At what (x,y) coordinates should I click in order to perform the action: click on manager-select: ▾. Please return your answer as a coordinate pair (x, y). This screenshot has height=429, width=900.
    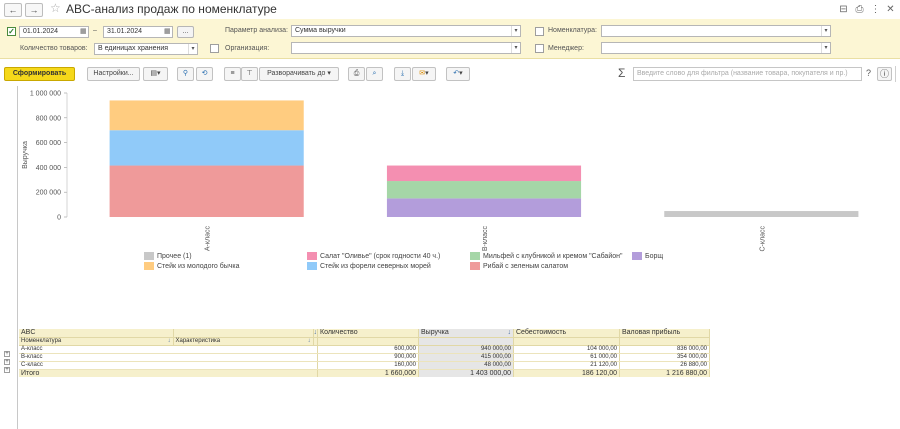
    Looking at the image, I should click on (716, 48).